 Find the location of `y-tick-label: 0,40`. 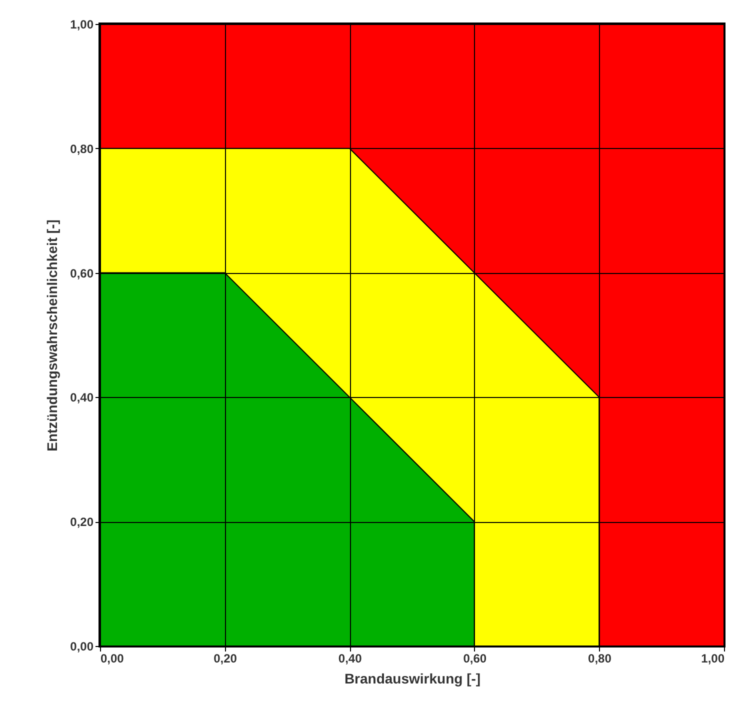

y-tick-label: 0,40 is located at coordinates (82, 397).